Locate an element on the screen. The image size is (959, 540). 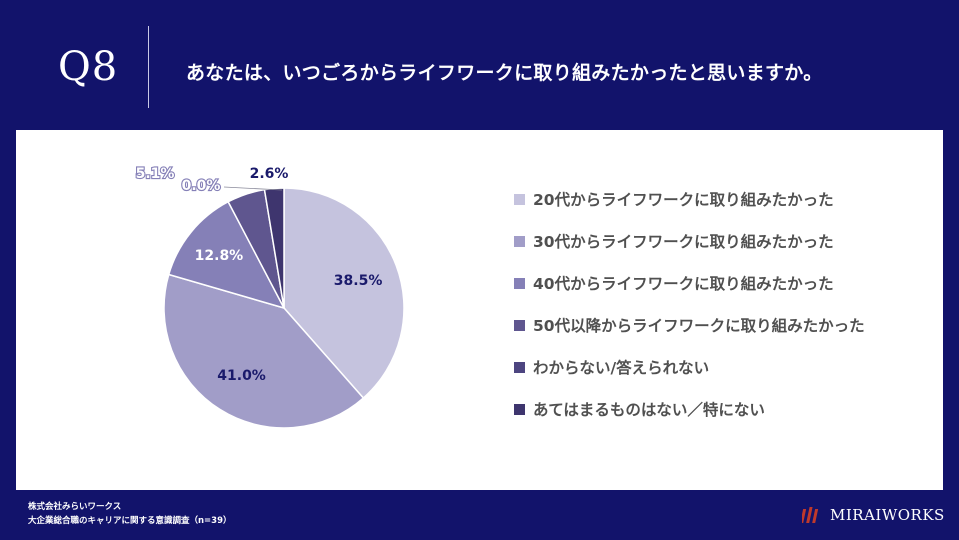
legend-item-2: 30代からライフワークに取り組みたかった is located at coordinates (689, 241).